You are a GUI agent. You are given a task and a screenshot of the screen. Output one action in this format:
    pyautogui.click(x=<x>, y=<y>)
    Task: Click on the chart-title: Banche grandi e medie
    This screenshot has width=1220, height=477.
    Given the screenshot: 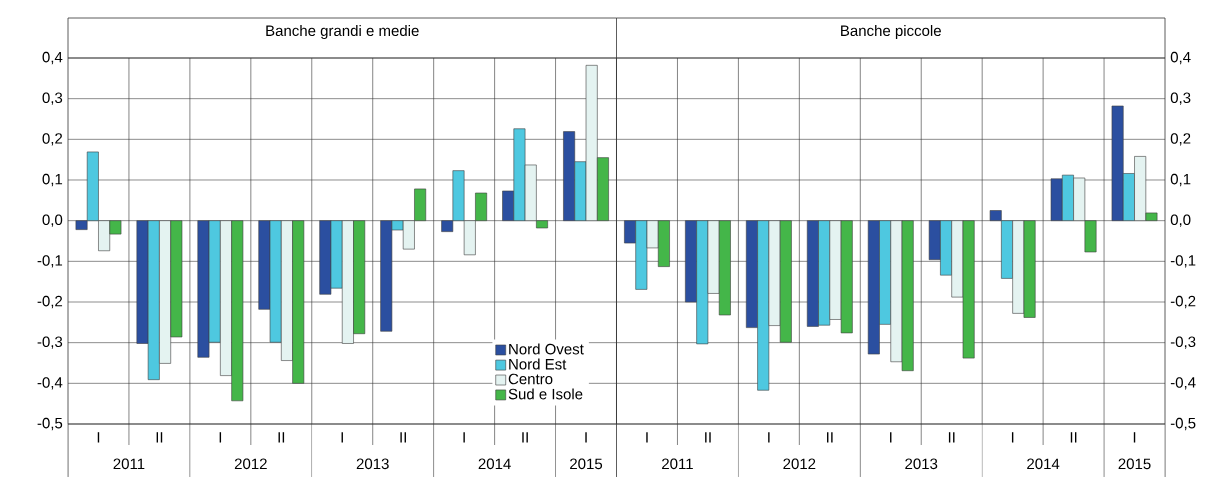 What is the action you would take?
    pyautogui.click(x=342, y=32)
    